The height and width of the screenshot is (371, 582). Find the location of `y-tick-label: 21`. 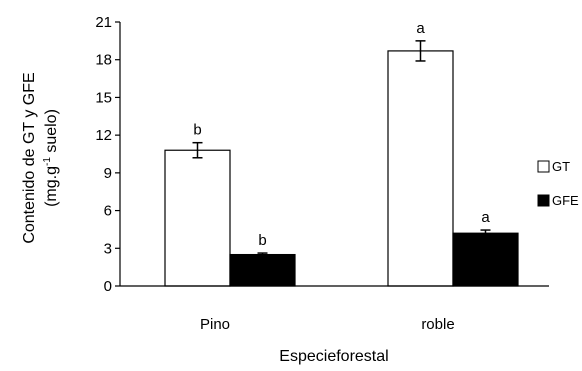

y-tick-label: 21 is located at coordinates (103, 22).